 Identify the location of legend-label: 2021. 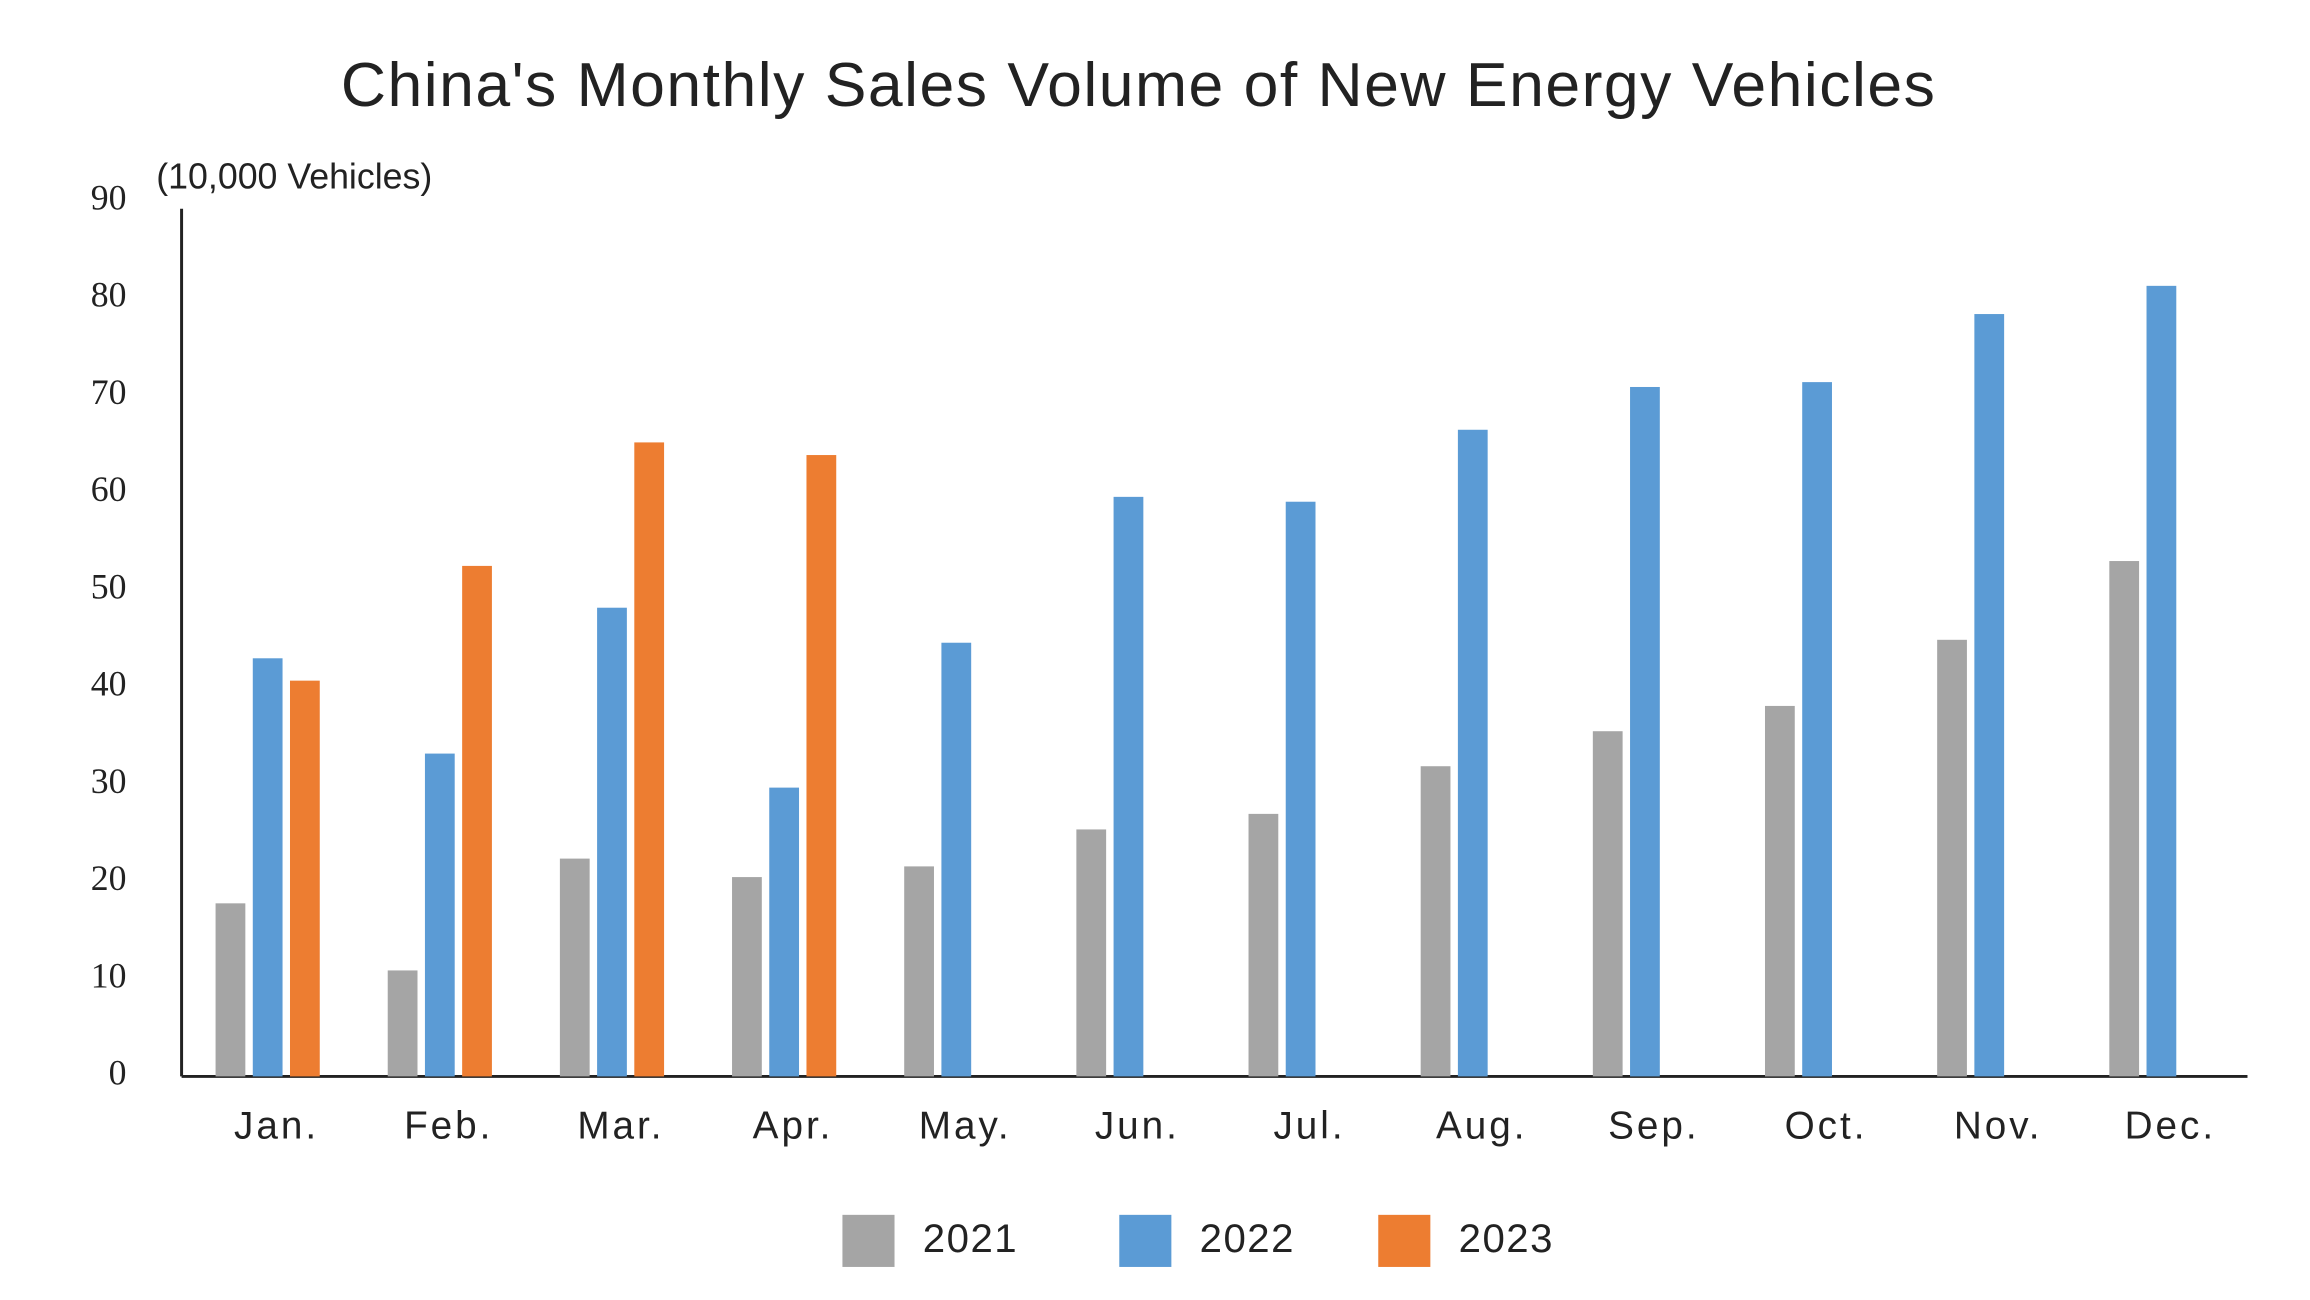
(970, 1238).